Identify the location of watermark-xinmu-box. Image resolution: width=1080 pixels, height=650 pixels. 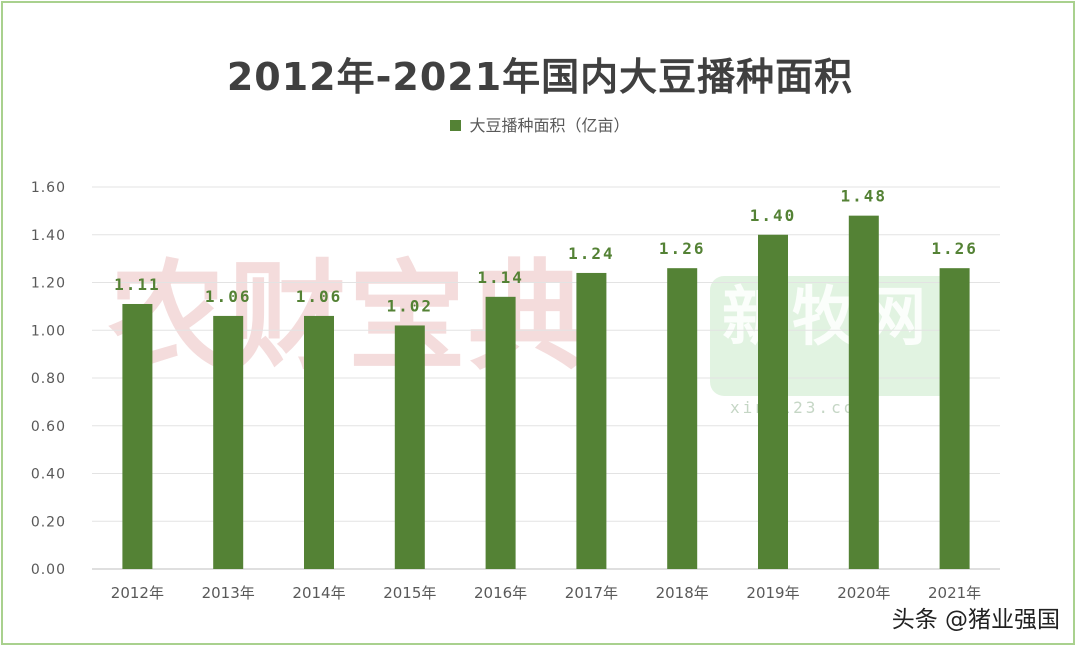
(833, 336).